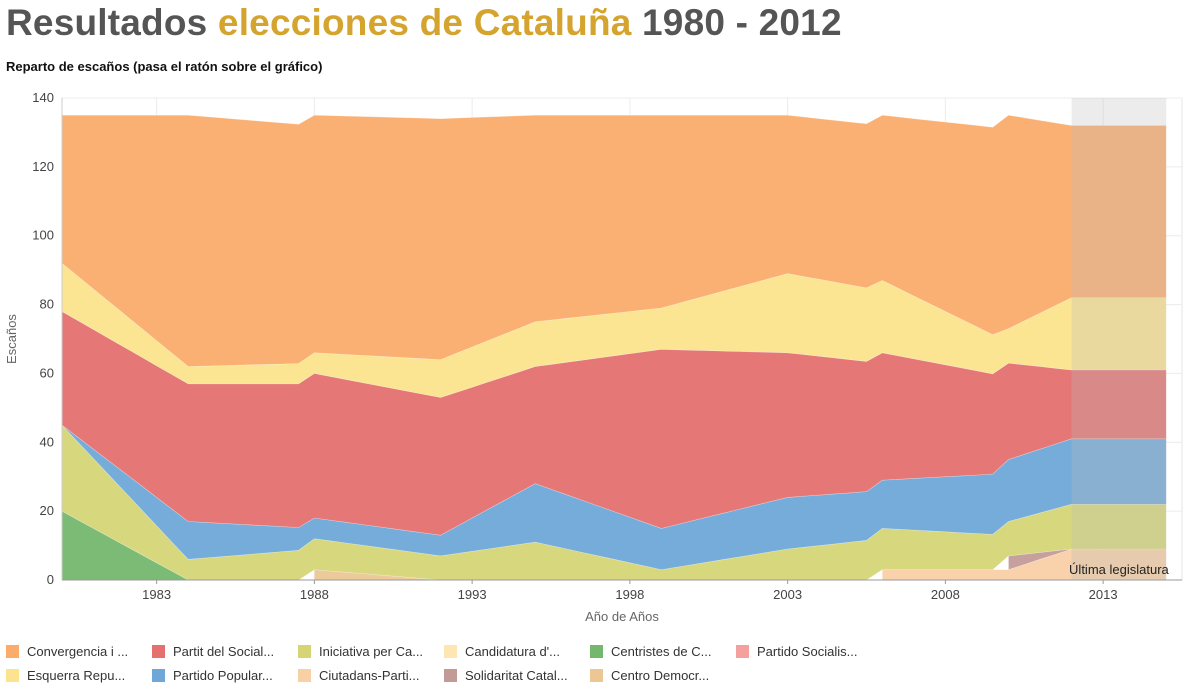  Describe the element at coordinates (945, 594) in the screenshot. I see `x-tick-label: 2008` at that location.